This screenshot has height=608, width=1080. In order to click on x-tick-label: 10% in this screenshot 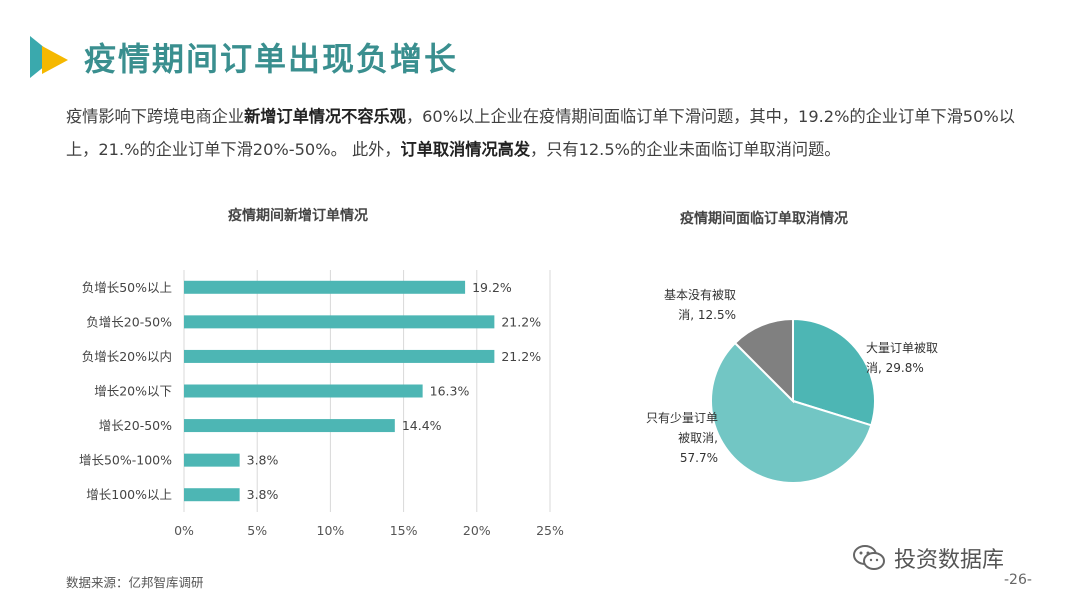, I will do `click(331, 530)`.